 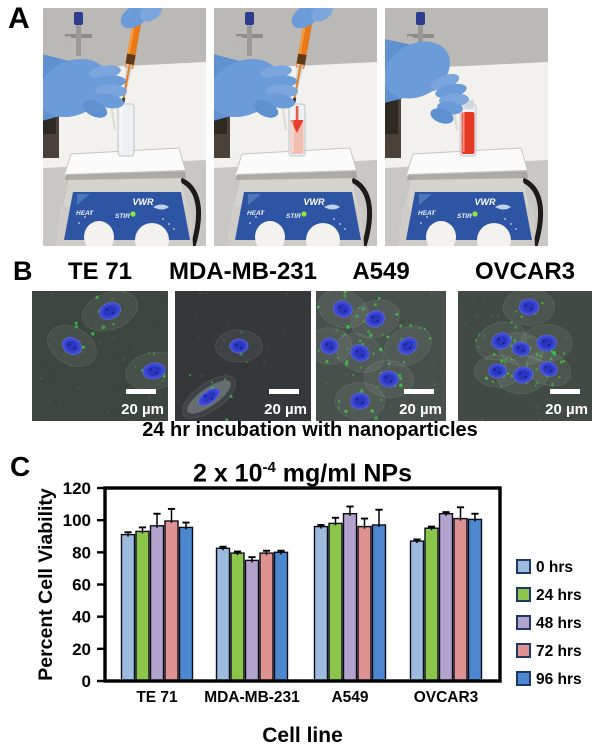 I want to click on chart-title: 2 x 10-4 mg/ml NPs, so click(x=302, y=470).